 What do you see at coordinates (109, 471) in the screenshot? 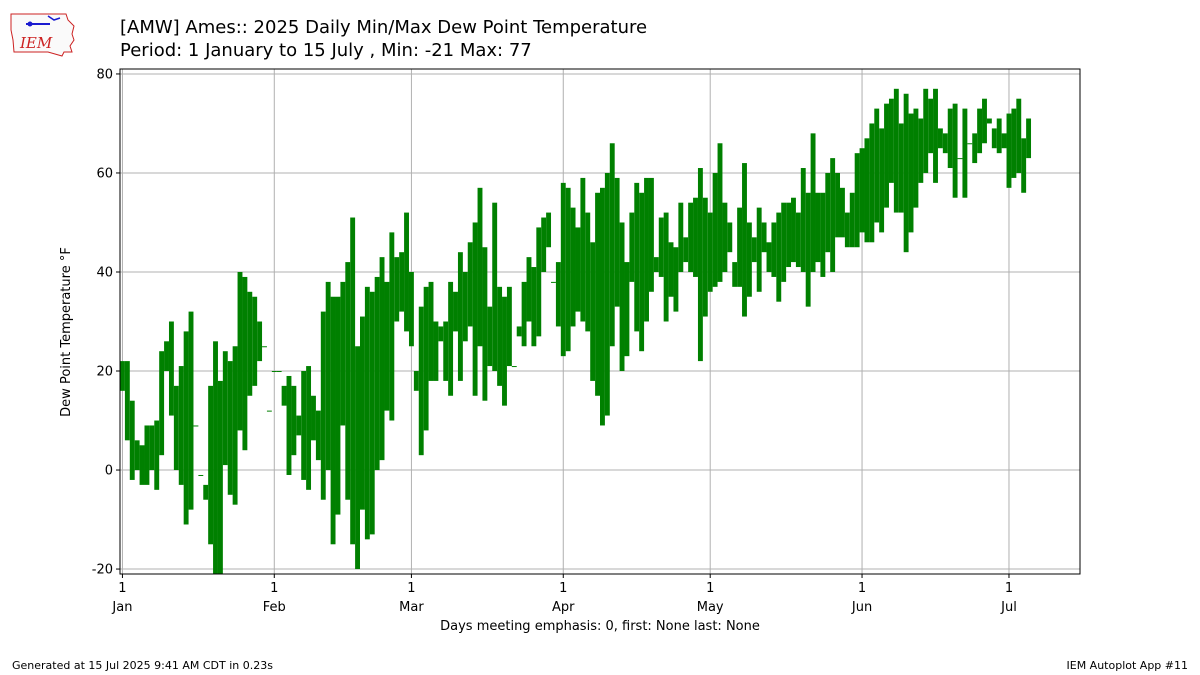
I see `y-tick-label: 0` at bounding box center [109, 471].